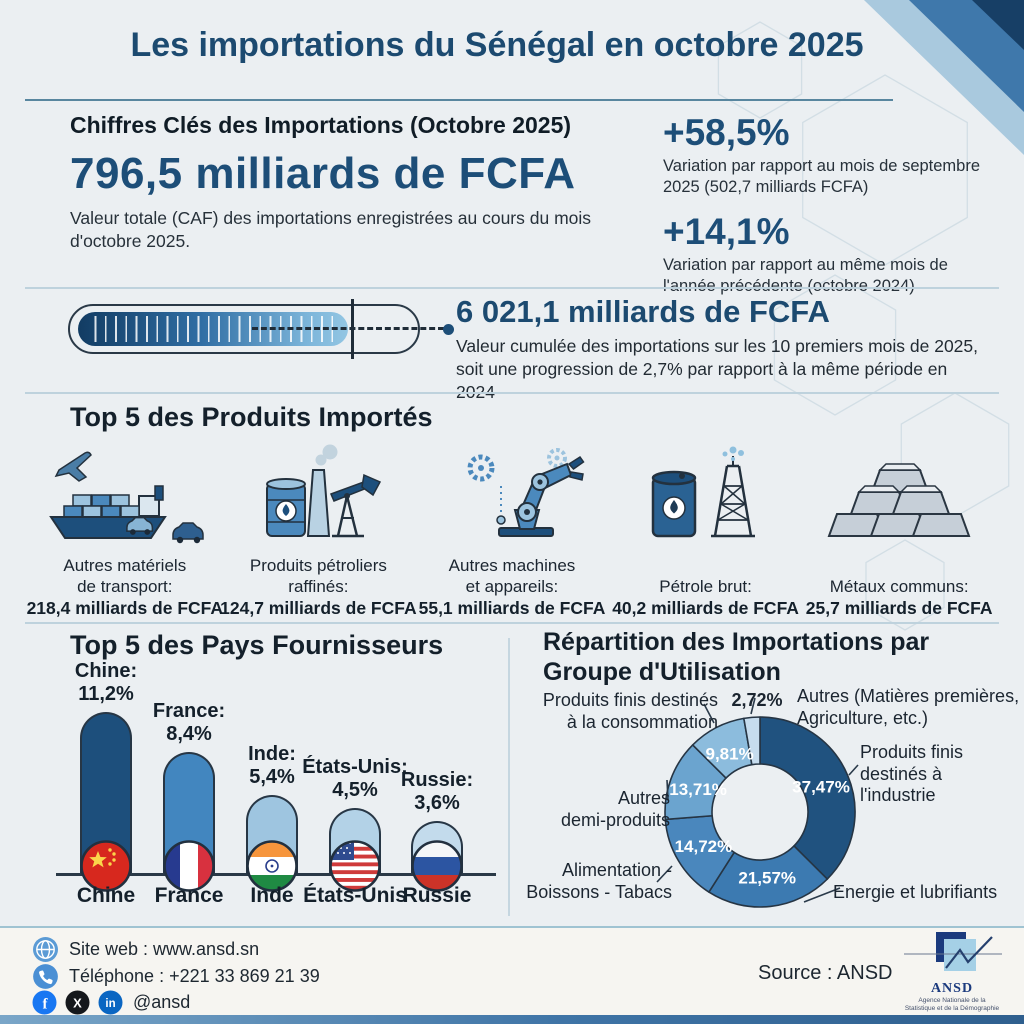 This screenshot has width=1024, height=1024. I want to click on bar-value-label-in: Inde: 5,4%, so click(272, 765).